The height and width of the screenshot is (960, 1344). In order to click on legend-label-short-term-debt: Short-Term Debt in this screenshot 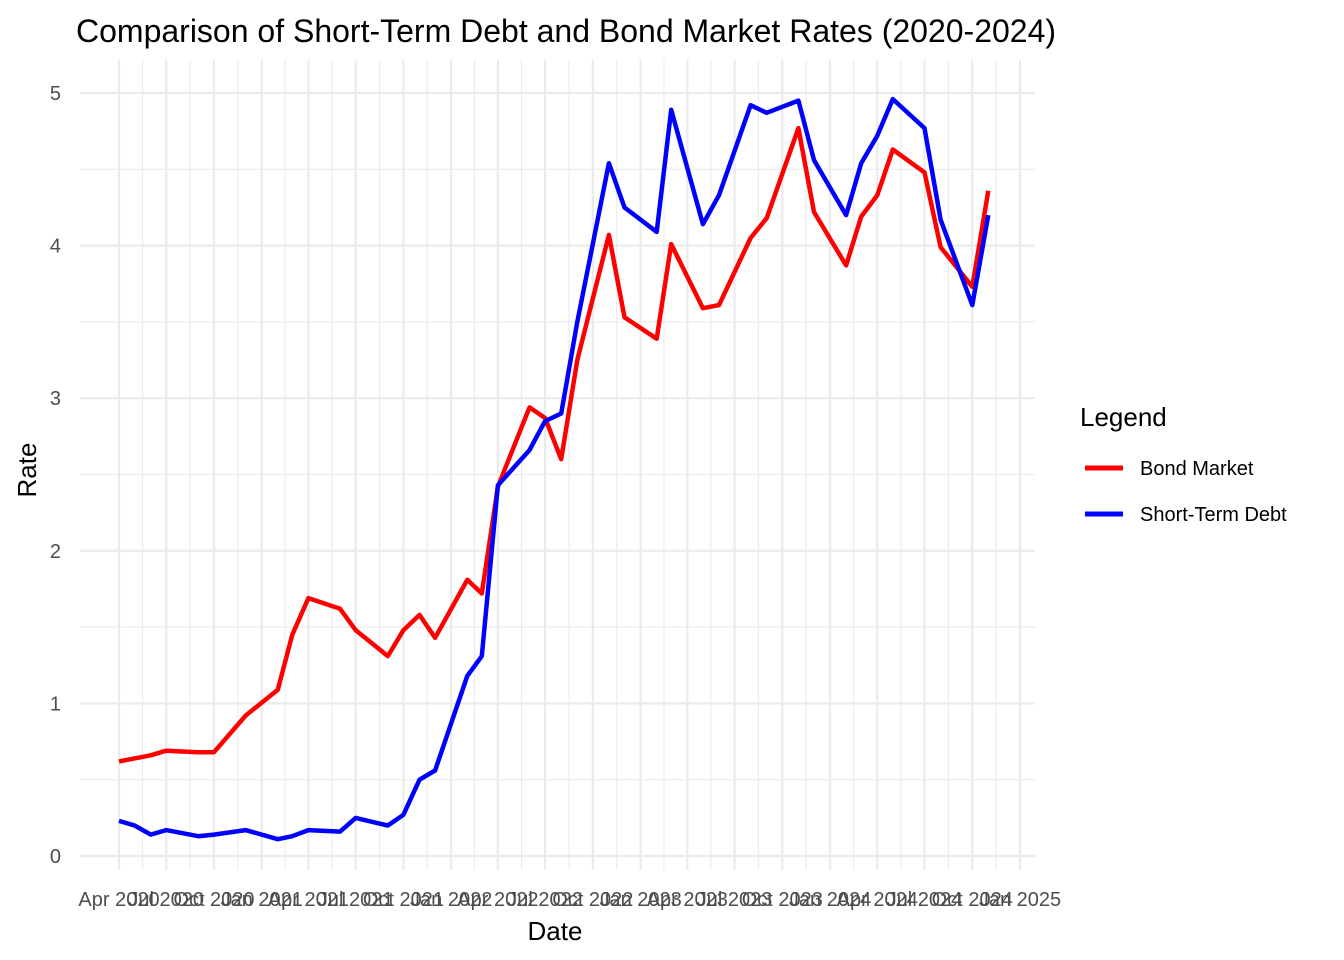, I will do `click(1213, 515)`.